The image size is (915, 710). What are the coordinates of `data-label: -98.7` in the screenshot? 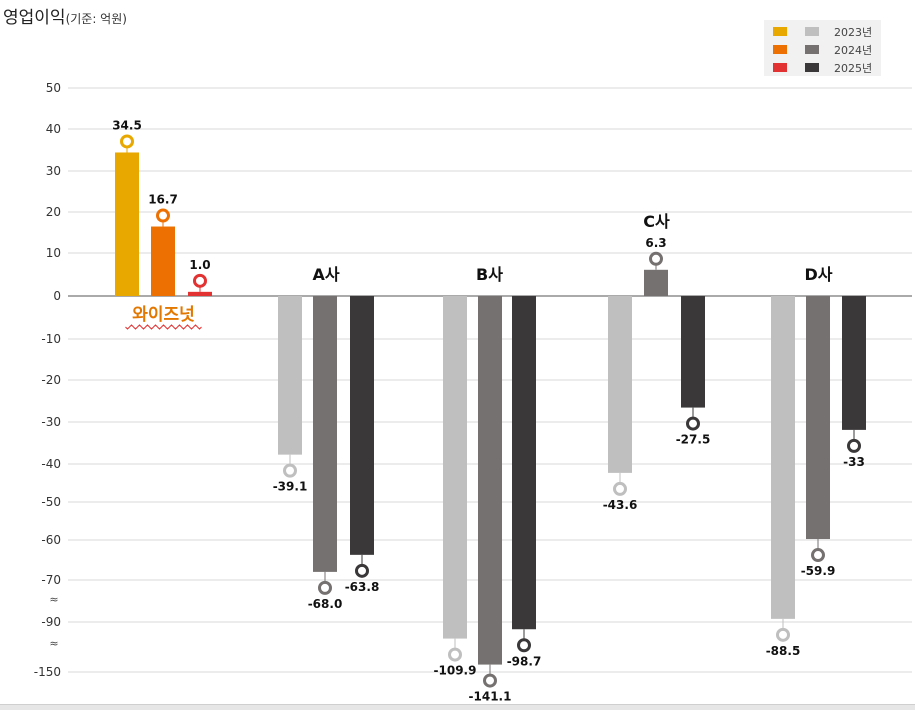 It's located at (524, 661).